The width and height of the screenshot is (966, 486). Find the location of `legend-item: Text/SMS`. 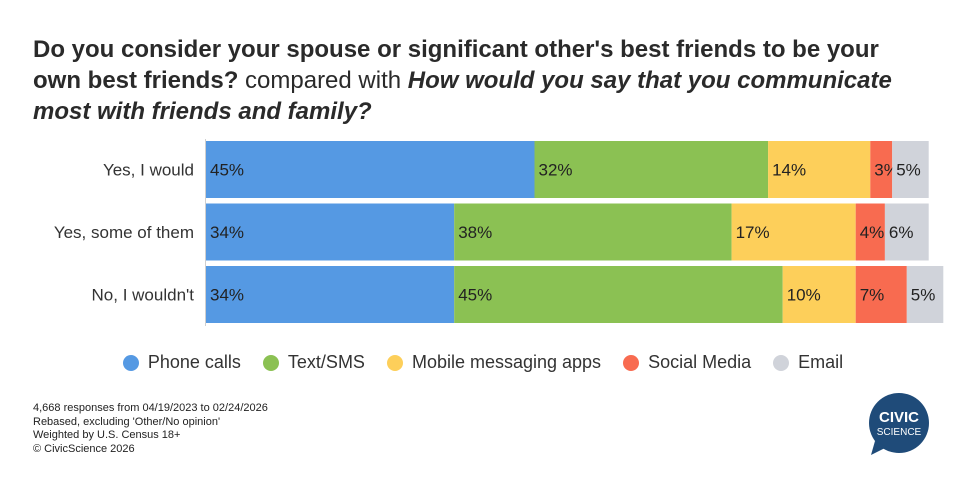

legend-item: Text/SMS is located at coordinates (313, 362).